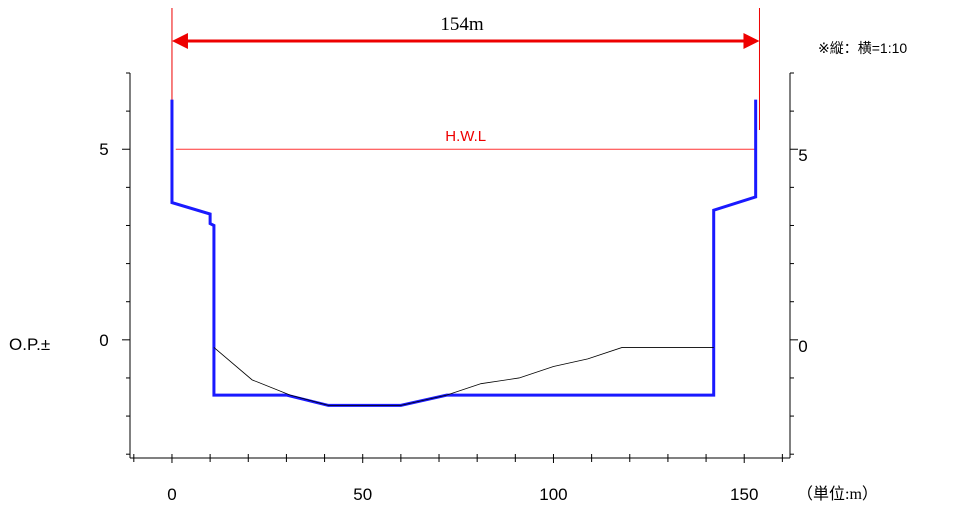 The image size is (957, 511). Describe the element at coordinates (29, 344) in the screenshot. I see `y-axis-prefix: O.P.±` at that location.